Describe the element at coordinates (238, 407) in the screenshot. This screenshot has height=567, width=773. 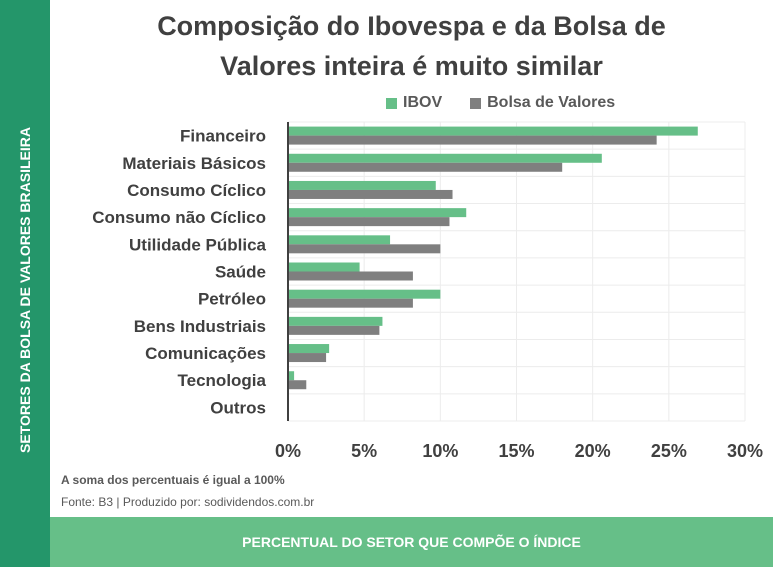
I see `category-label: Outros` at that location.